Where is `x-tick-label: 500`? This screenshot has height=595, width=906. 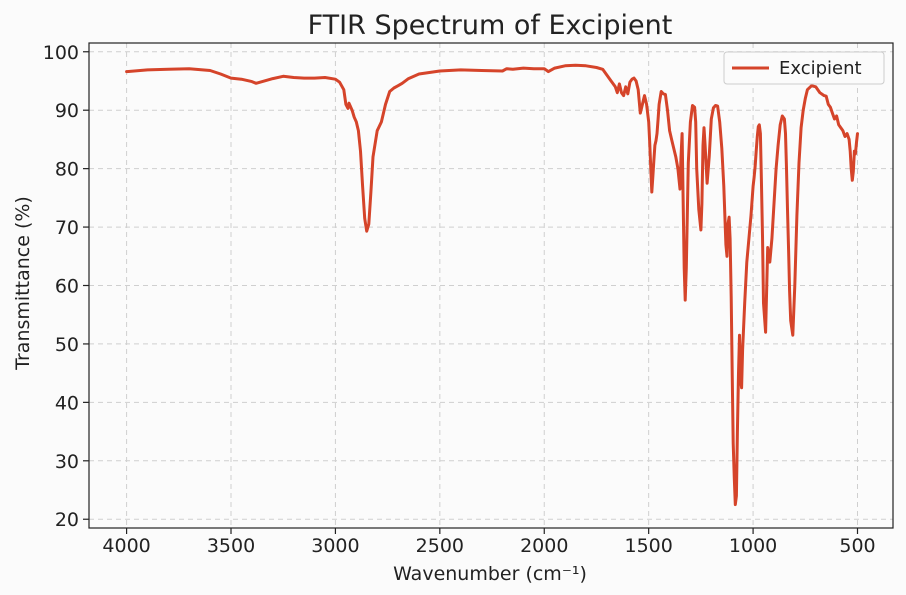
x-tick-label: 500 is located at coordinates (857, 546).